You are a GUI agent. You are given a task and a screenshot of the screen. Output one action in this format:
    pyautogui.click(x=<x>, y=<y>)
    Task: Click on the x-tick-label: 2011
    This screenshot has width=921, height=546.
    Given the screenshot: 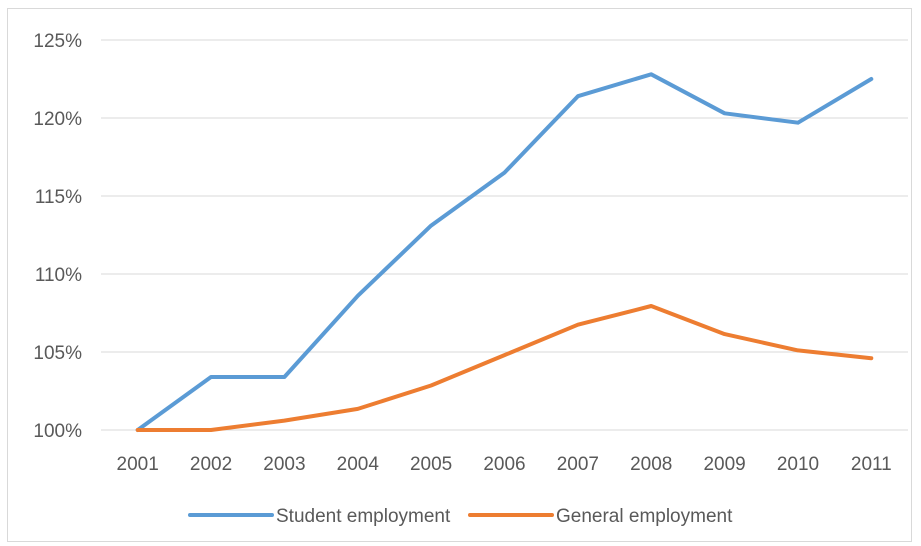 What is the action you would take?
    pyautogui.click(x=871, y=464)
    